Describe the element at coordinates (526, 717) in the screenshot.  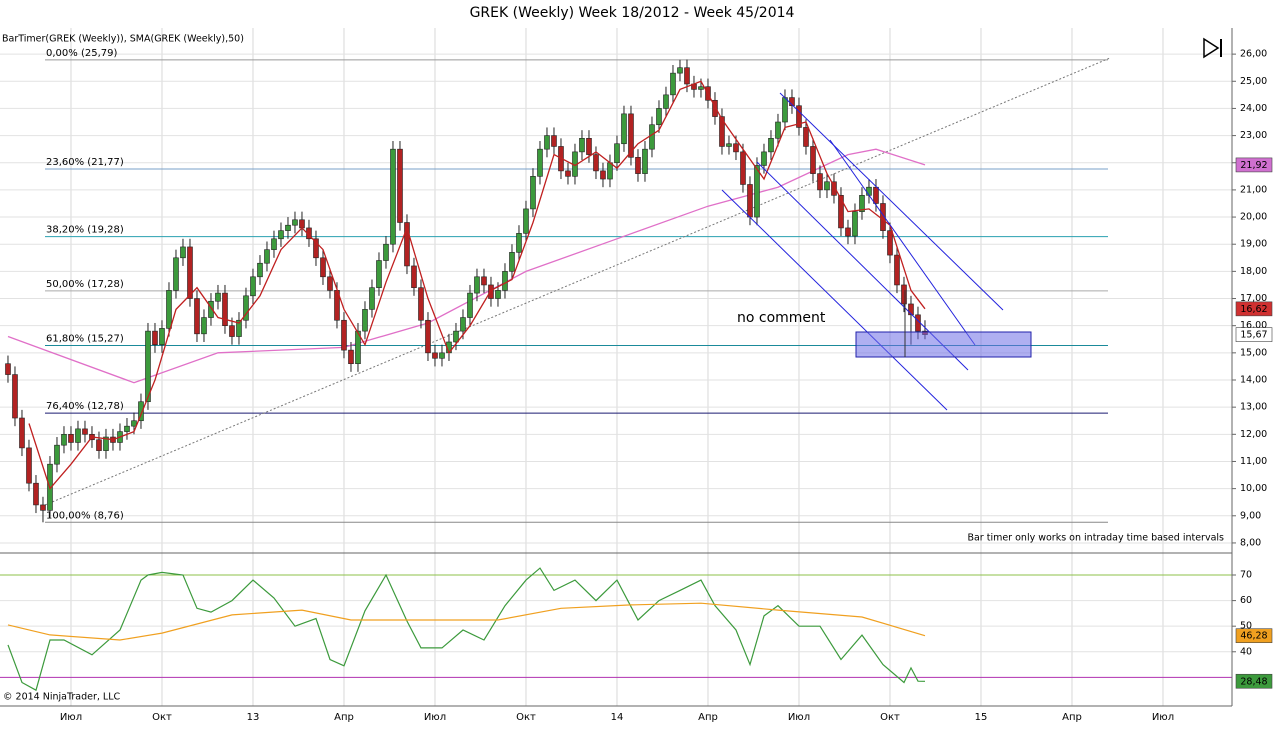
I see `x-tick-label: Окт` at that location.